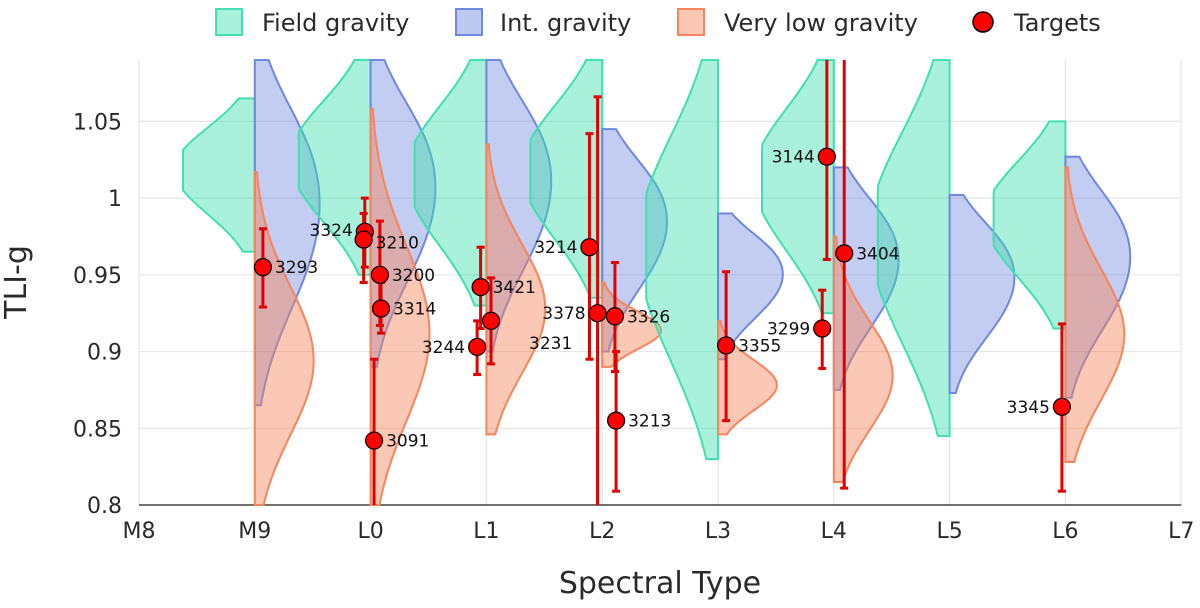 This screenshot has height=608, width=1200. What do you see at coordinates (335, 23) in the screenshot?
I see `legend-label-field: Field gravity` at bounding box center [335, 23].